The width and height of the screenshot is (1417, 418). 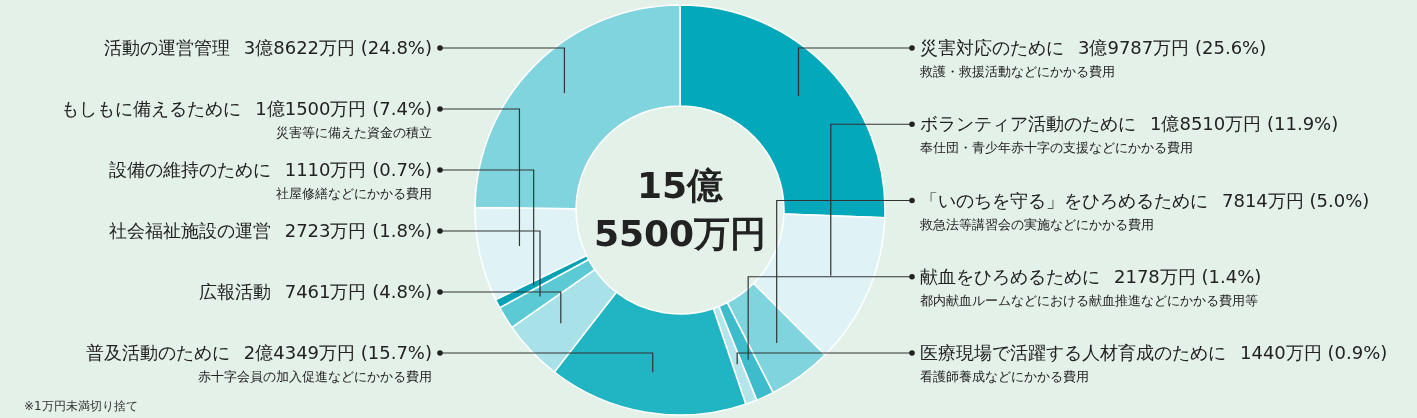 I want to click on slice-label: 「いのちを守る」をひろめるために, so click(x=1064, y=200).